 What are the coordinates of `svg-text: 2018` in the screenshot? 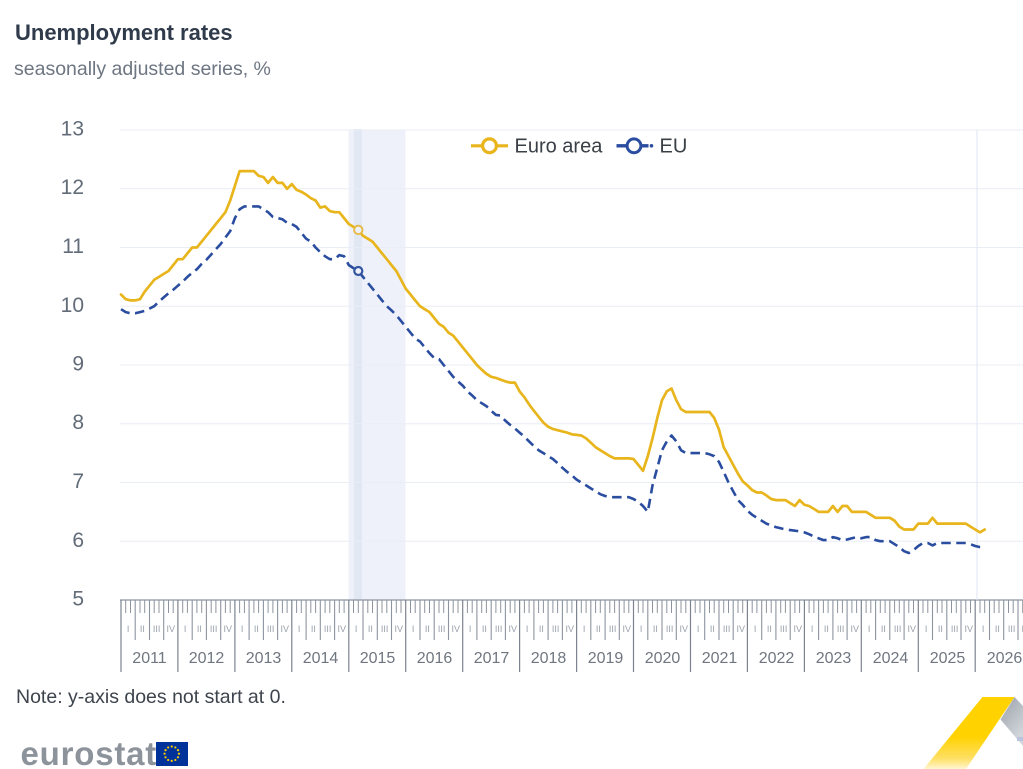 It's located at (549, 658).